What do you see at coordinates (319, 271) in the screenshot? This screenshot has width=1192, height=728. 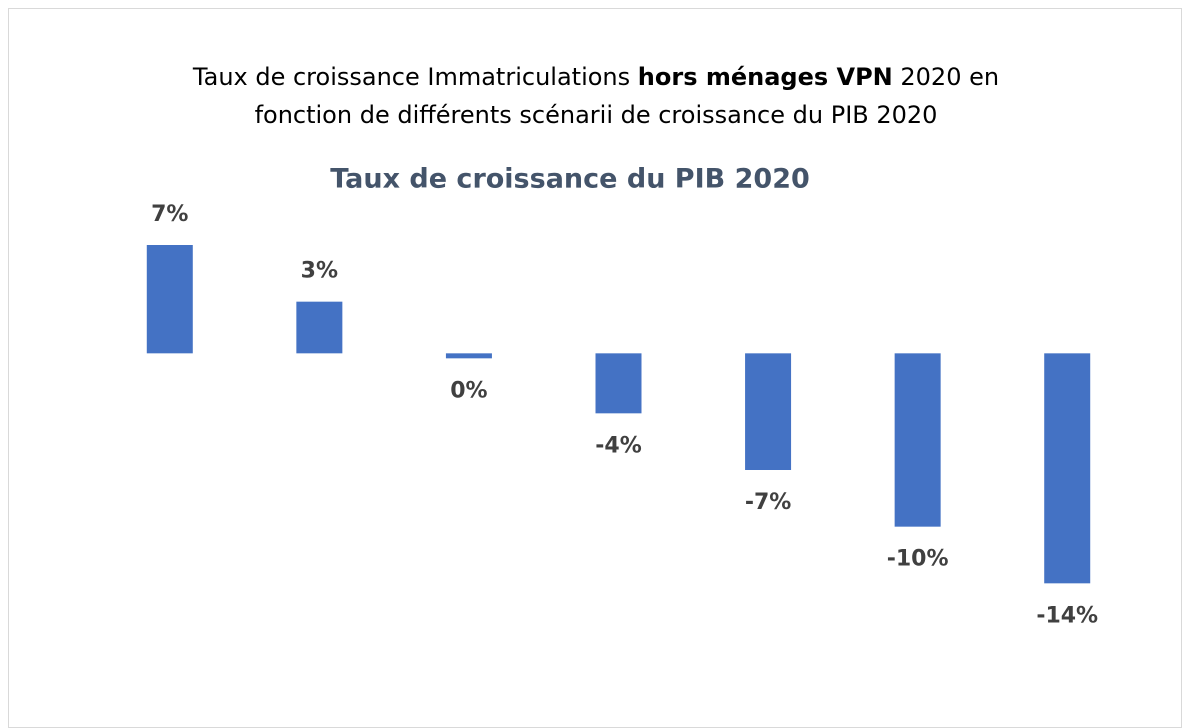 I see `data-label: 3%` at bounding box center [319, 271].